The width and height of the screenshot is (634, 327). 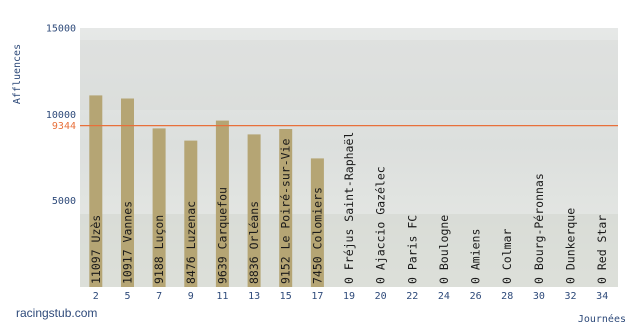 What do you see at coordinates (64, 126) in the screenshot?
I see `reference-line-label: 9344` at bounding box center [64, 126].